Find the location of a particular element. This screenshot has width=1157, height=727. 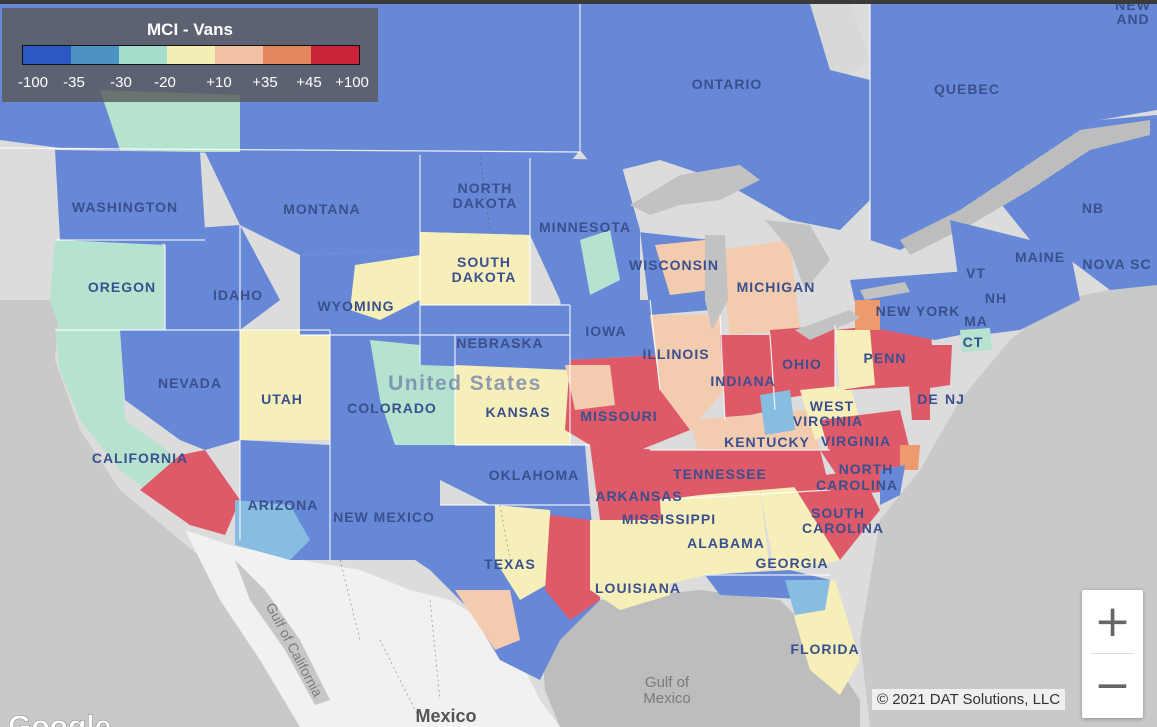

region-missouri-peach is located at coordinates (590, 387).